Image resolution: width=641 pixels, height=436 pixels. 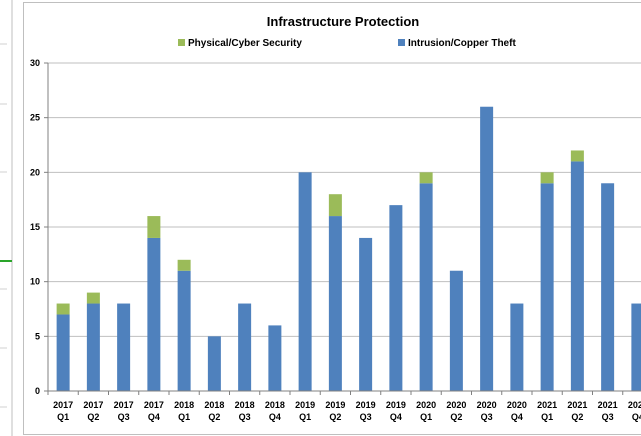 I want to click on legend-label: Intrusion/Copper Theft, so click(x=462, y=43).